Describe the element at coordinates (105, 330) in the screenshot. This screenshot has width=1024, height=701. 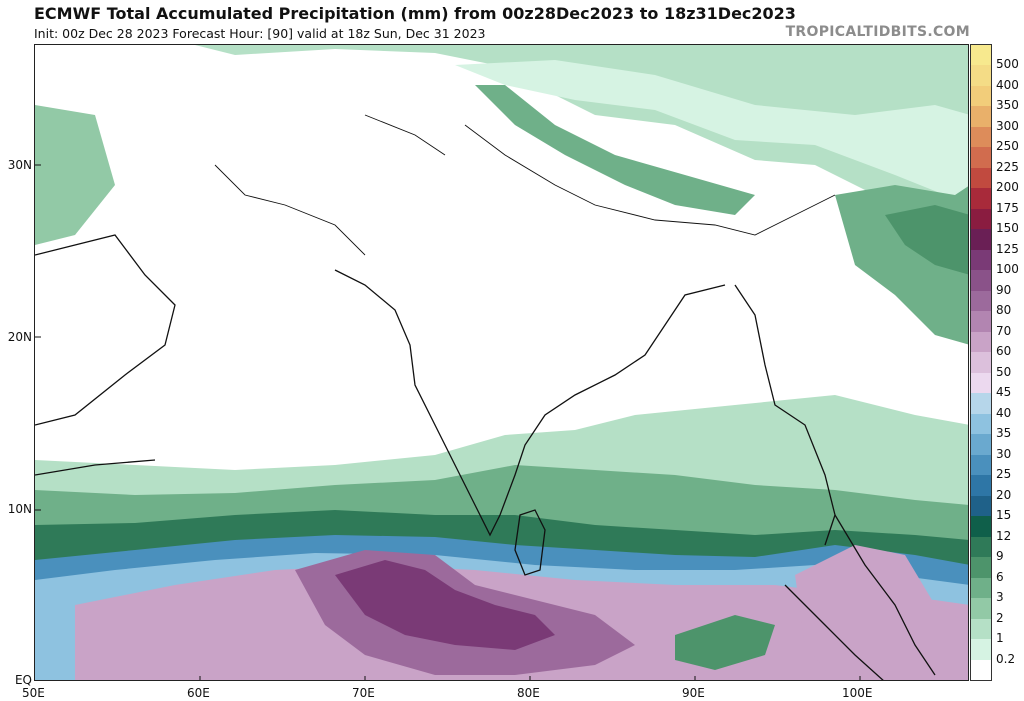
I see `arabia-coastline` at that location.